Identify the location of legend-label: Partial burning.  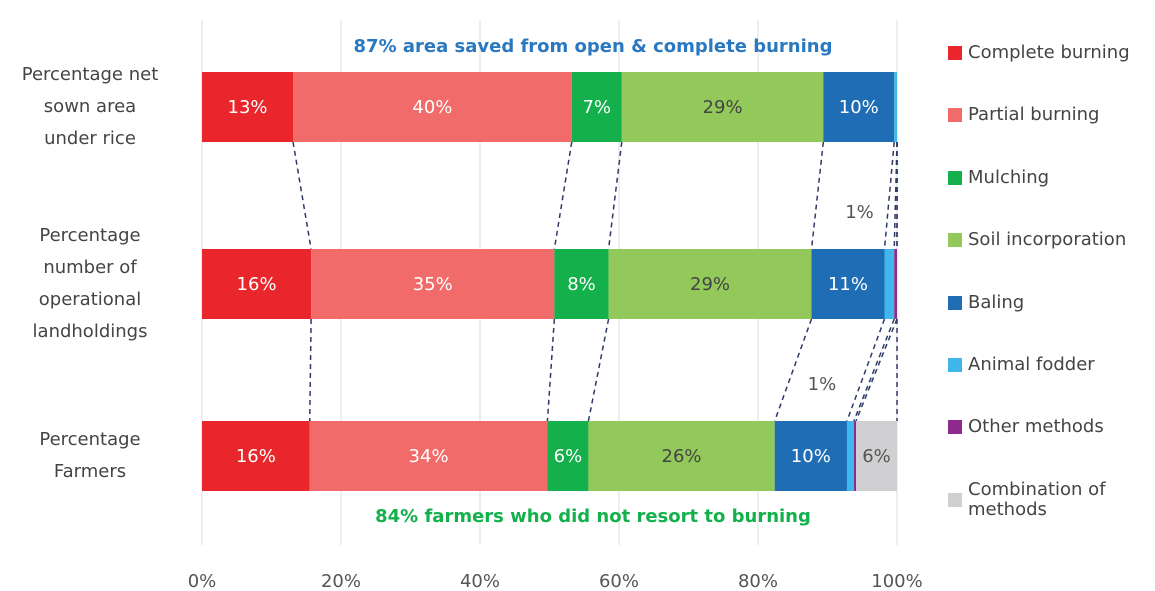
(1034, 115).